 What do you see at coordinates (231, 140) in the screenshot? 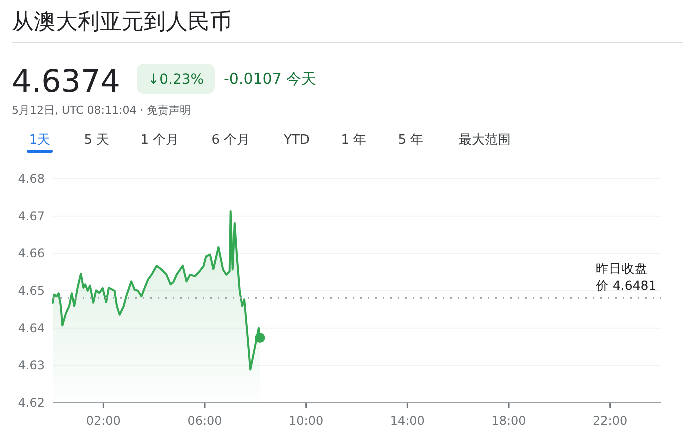
I see `annotation: 6 个月` at bounding box center [231, 140].